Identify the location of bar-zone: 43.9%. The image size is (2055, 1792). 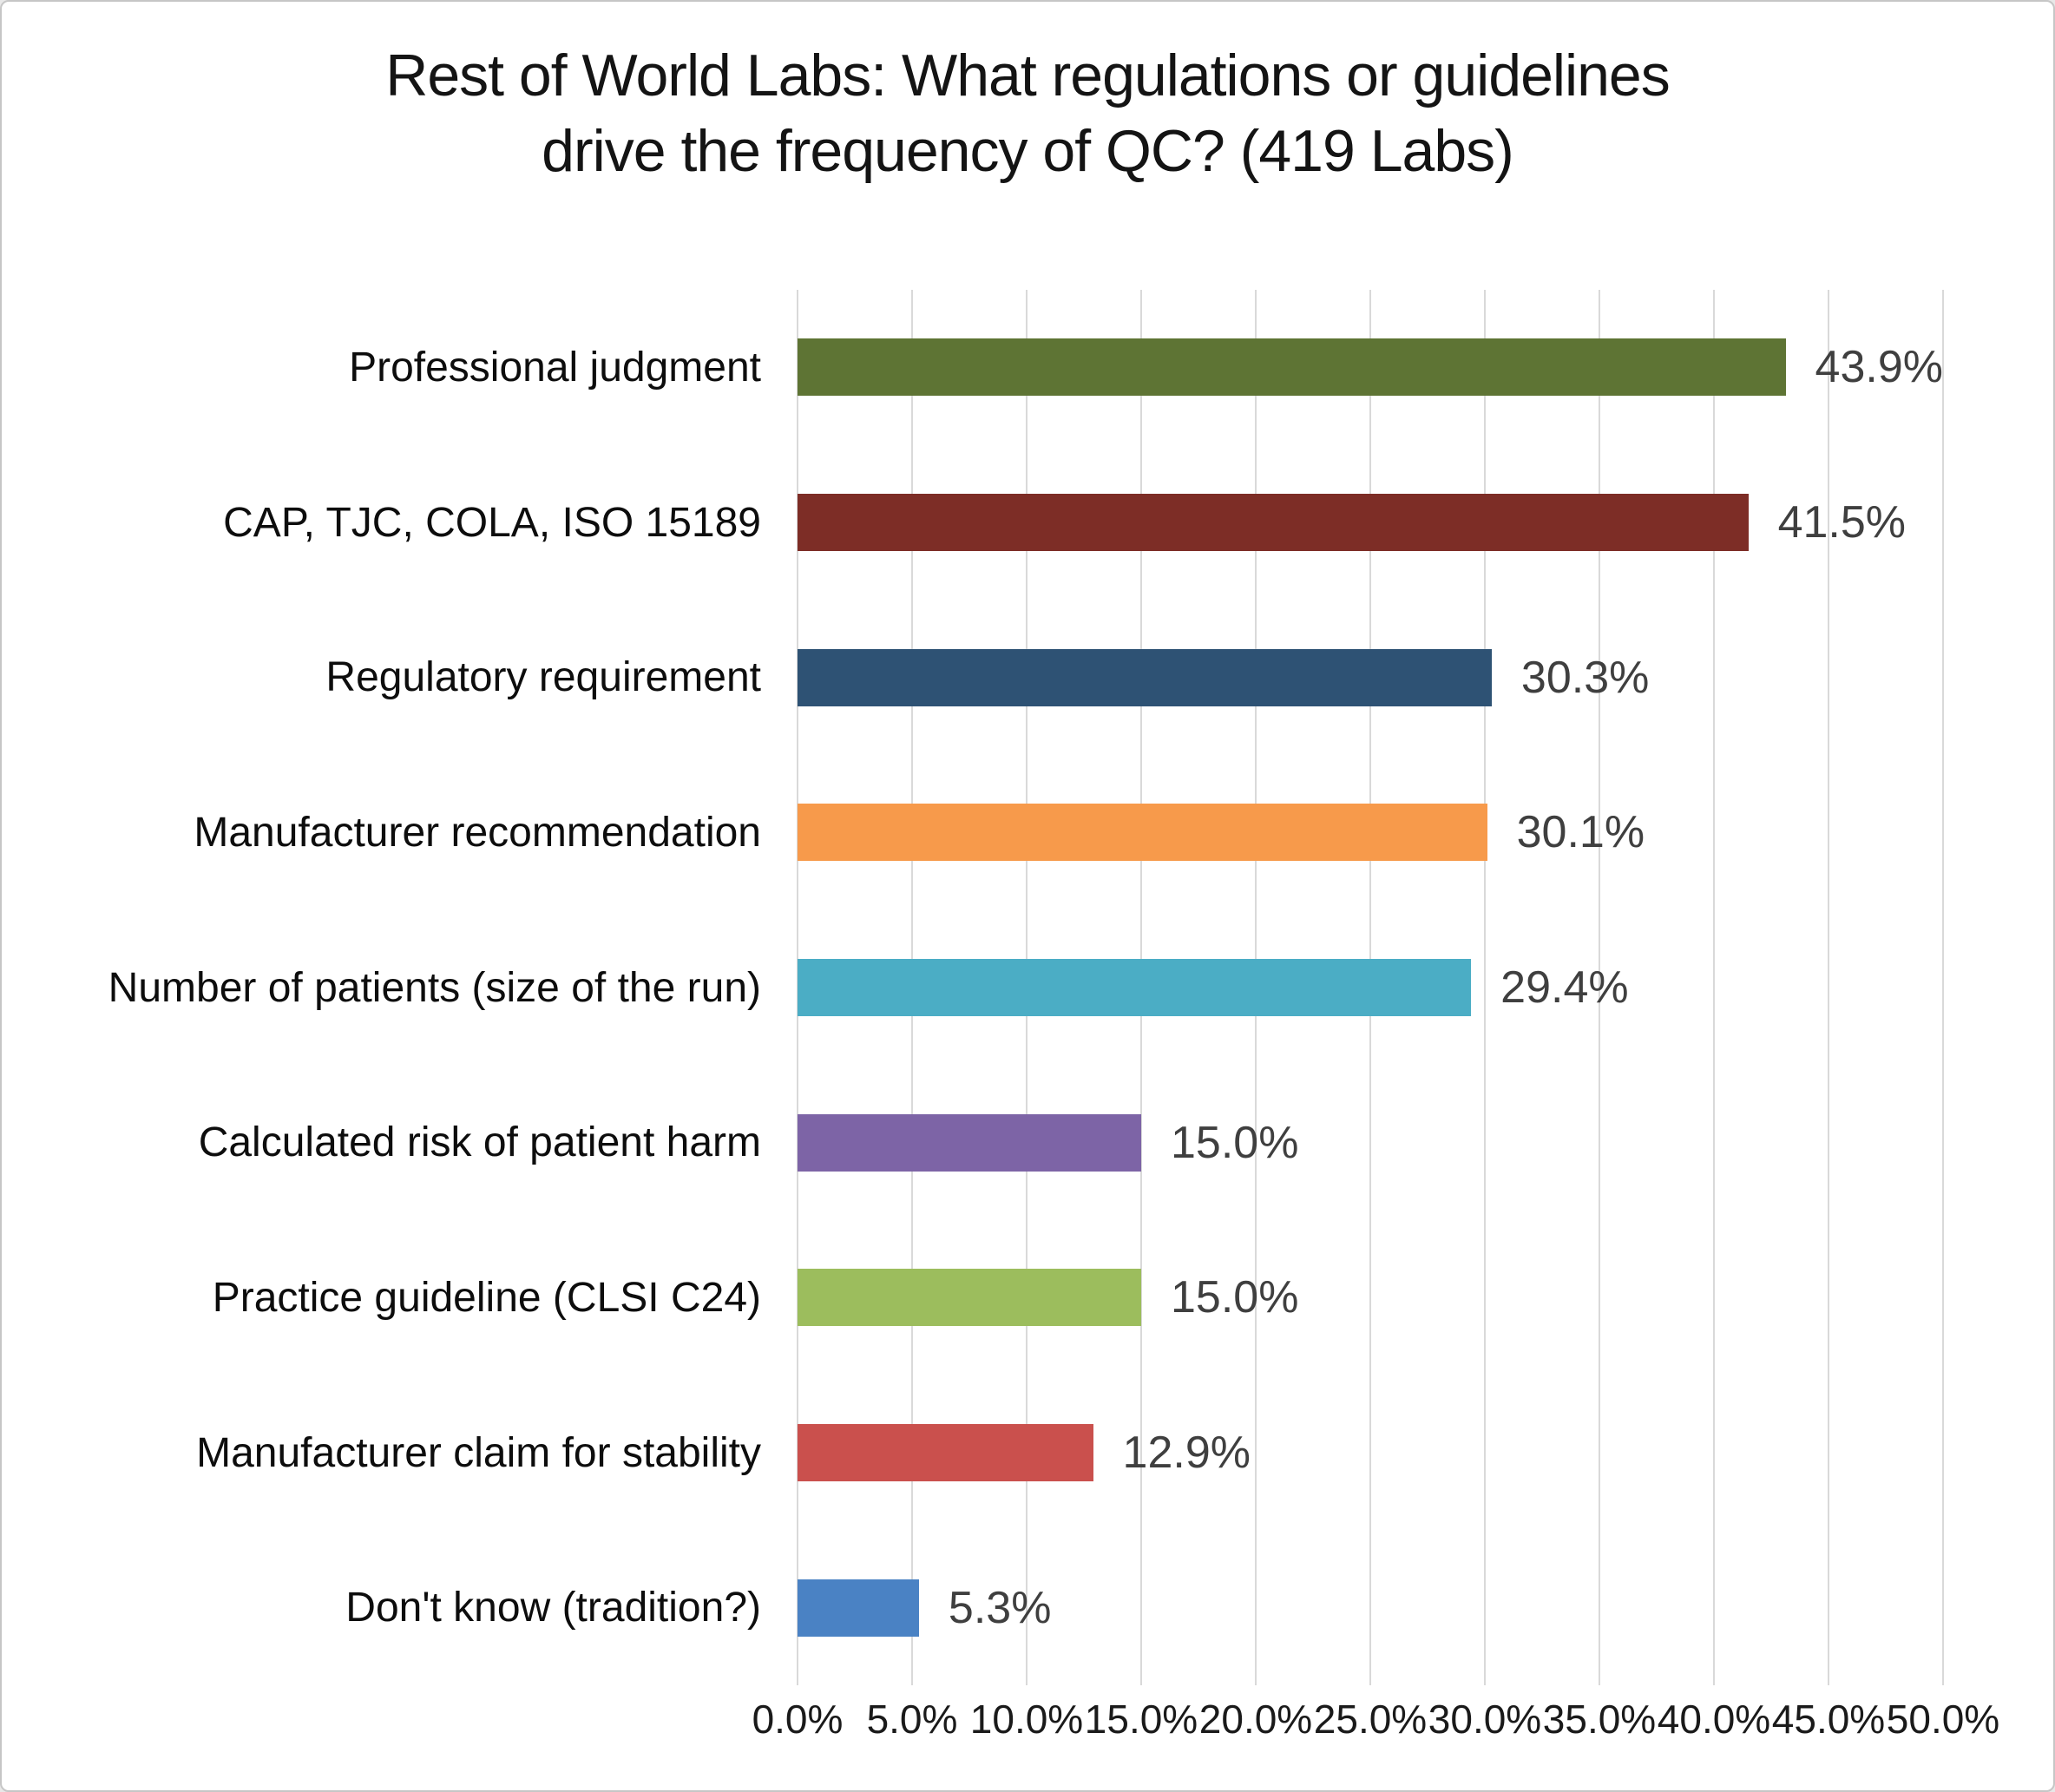
(1370, 367).